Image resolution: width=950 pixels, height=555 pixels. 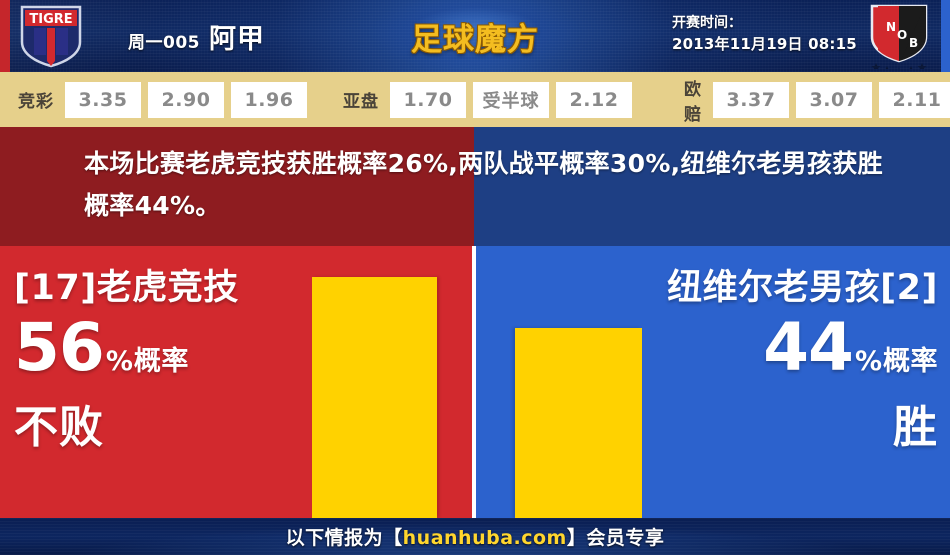 I want to click on away-probability-value: 44, so click(x=808, y=347).